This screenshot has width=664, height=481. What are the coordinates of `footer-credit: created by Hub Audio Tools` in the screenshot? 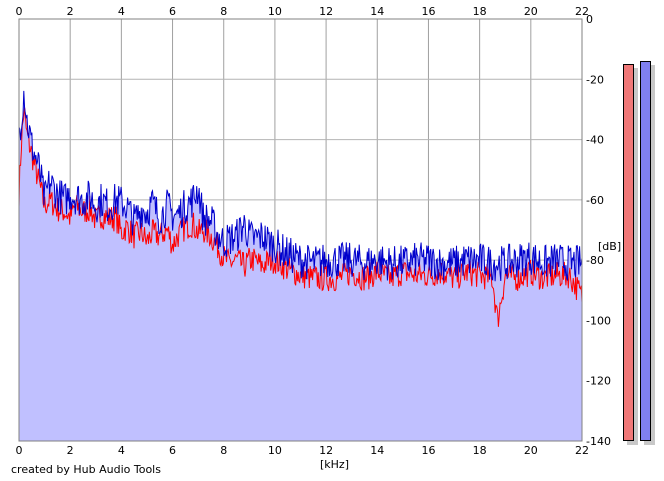 It's located at (86, 469).